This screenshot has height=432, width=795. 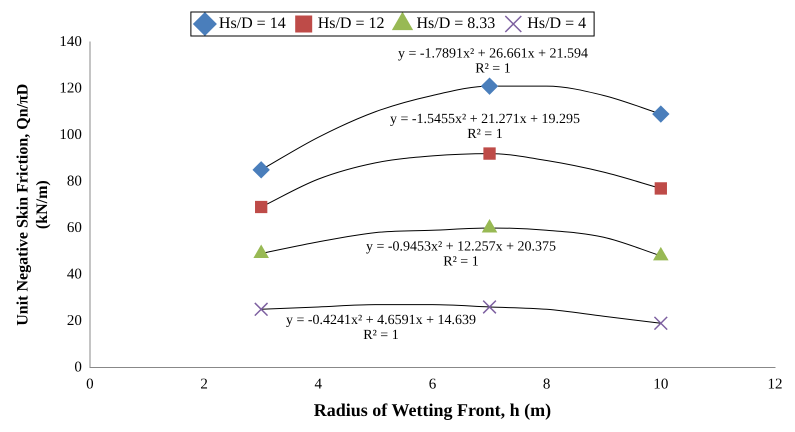 I want to click on x-tick-label: 8, so click(x=546, y=384).